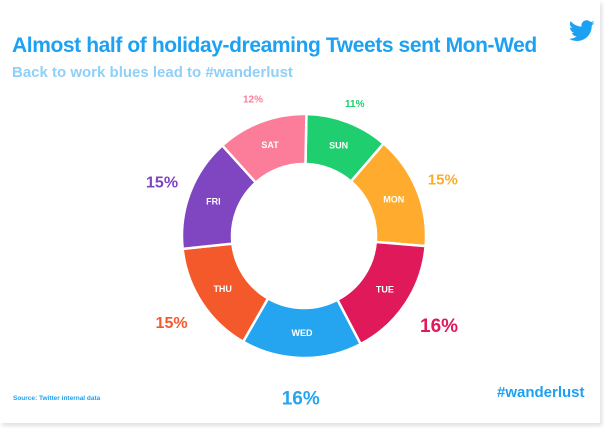 Image resolution: width=605 pixels, height=428 pixels. I want to click on donut-segment-sat, so click(264, 148).